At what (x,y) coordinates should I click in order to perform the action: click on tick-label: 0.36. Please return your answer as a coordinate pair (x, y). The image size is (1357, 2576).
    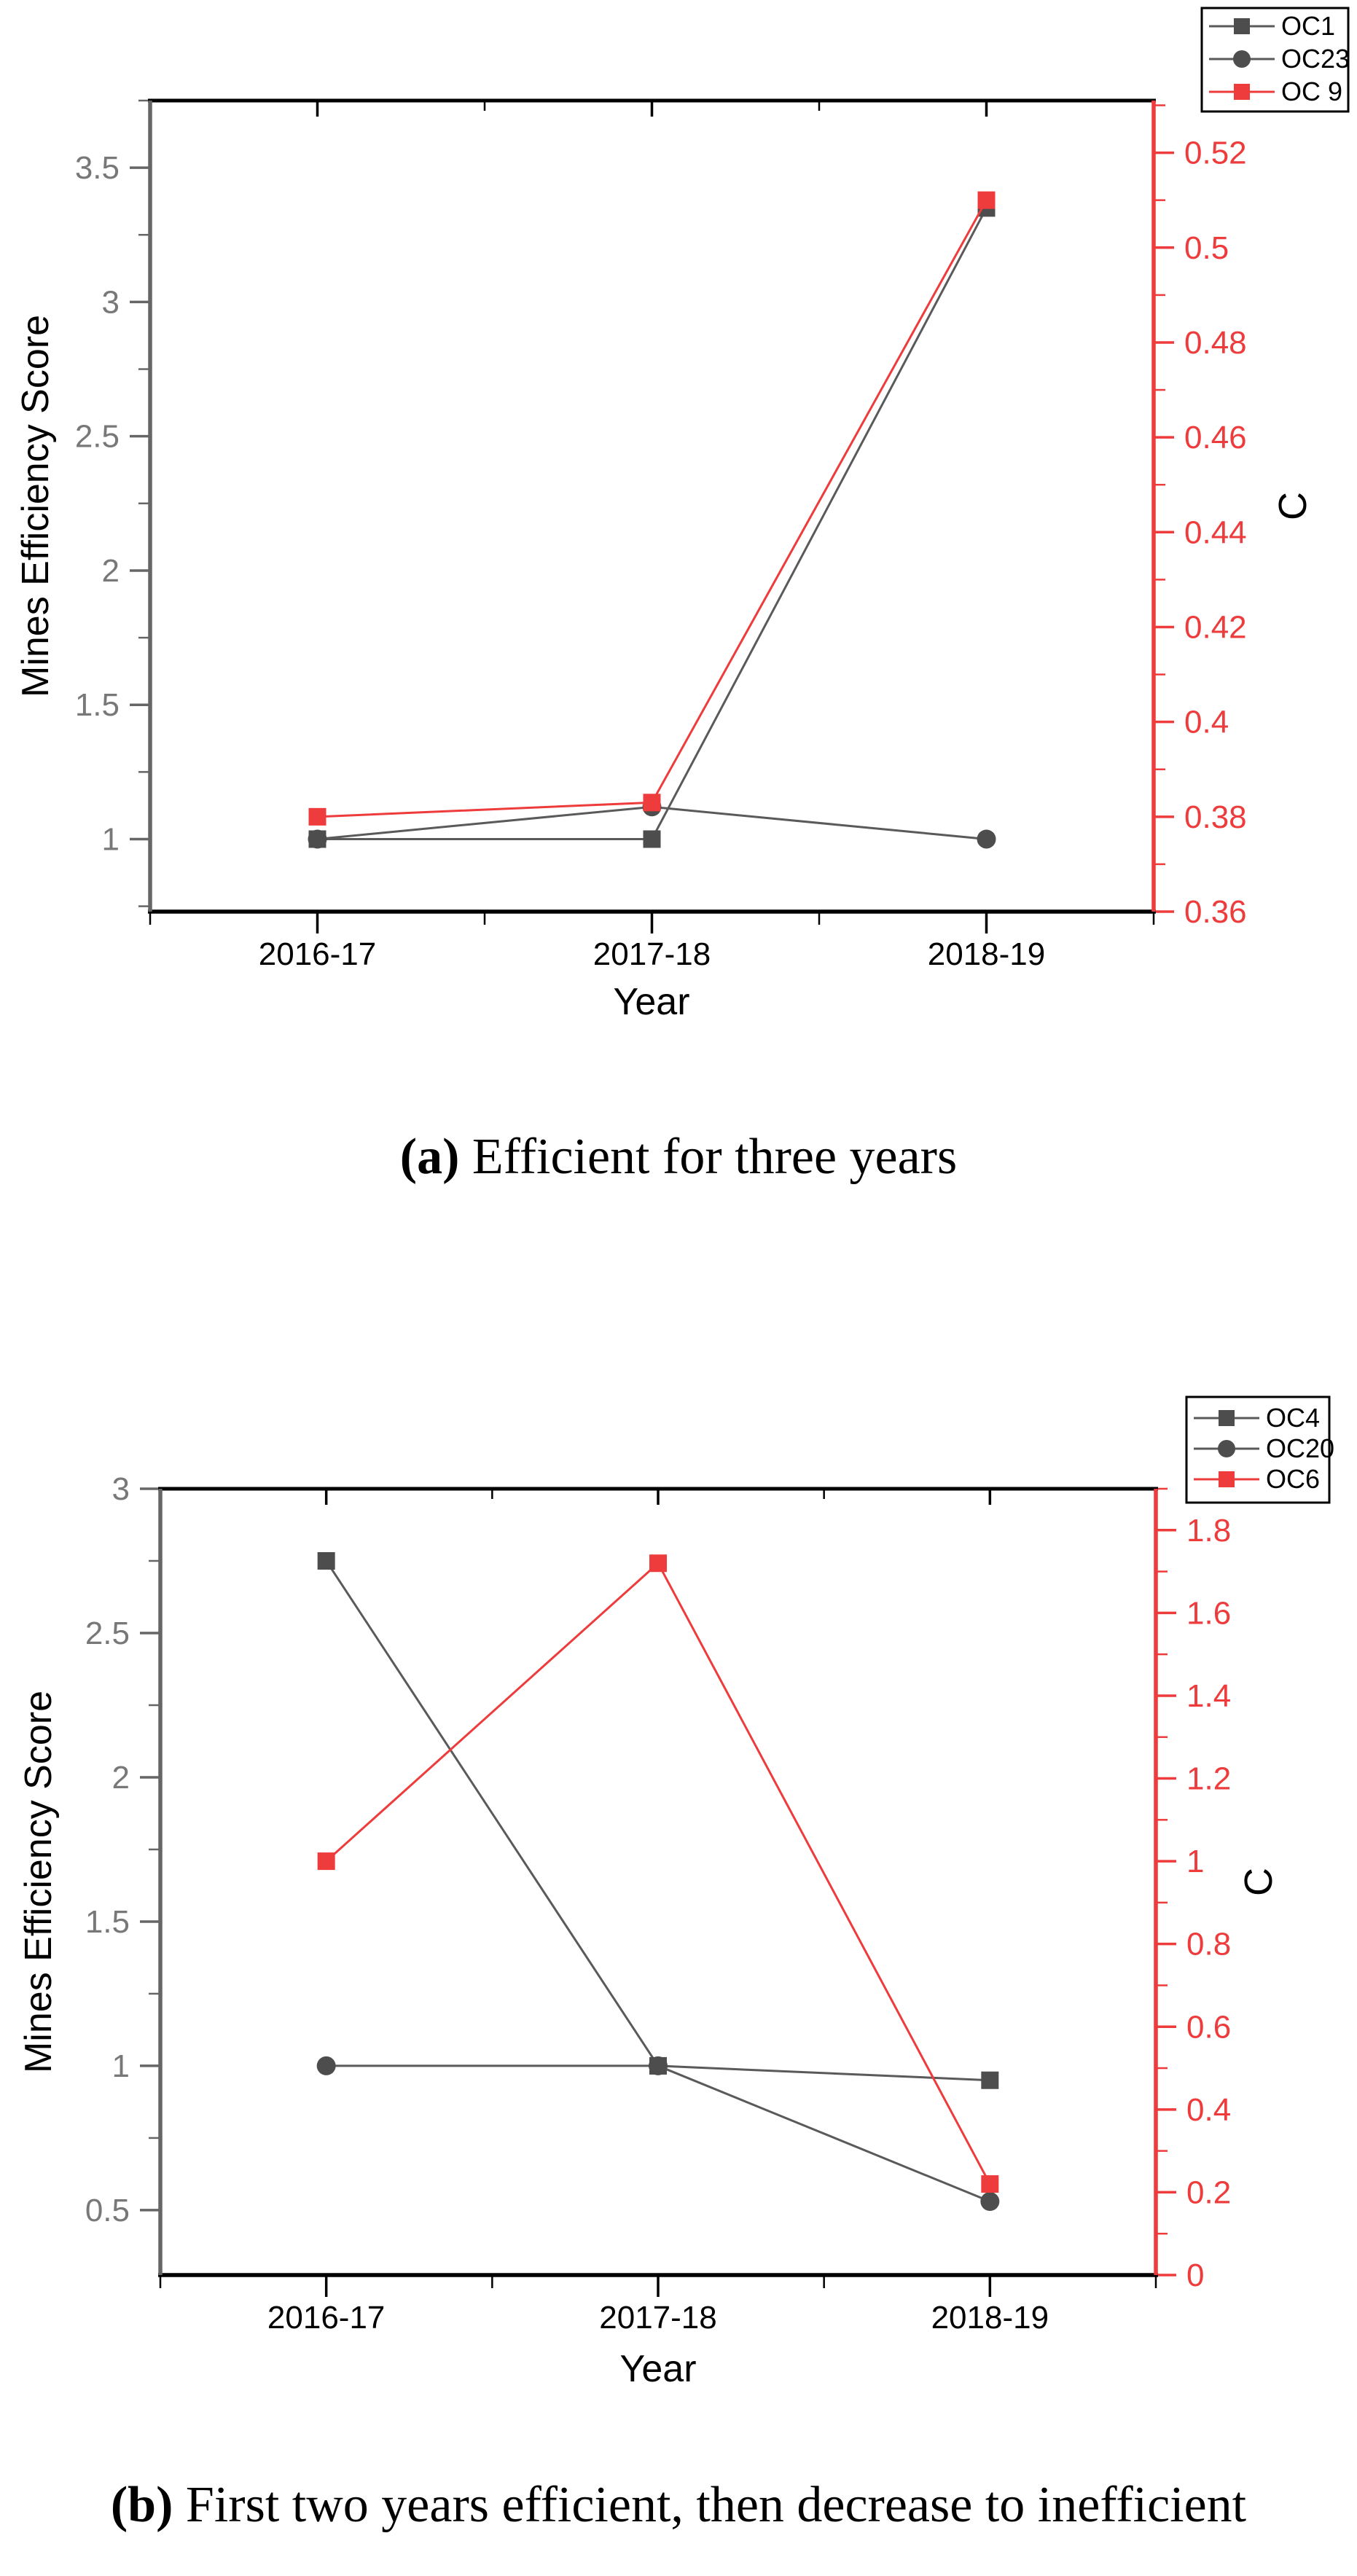
    Looking at the image, I should click on (1215, 912).